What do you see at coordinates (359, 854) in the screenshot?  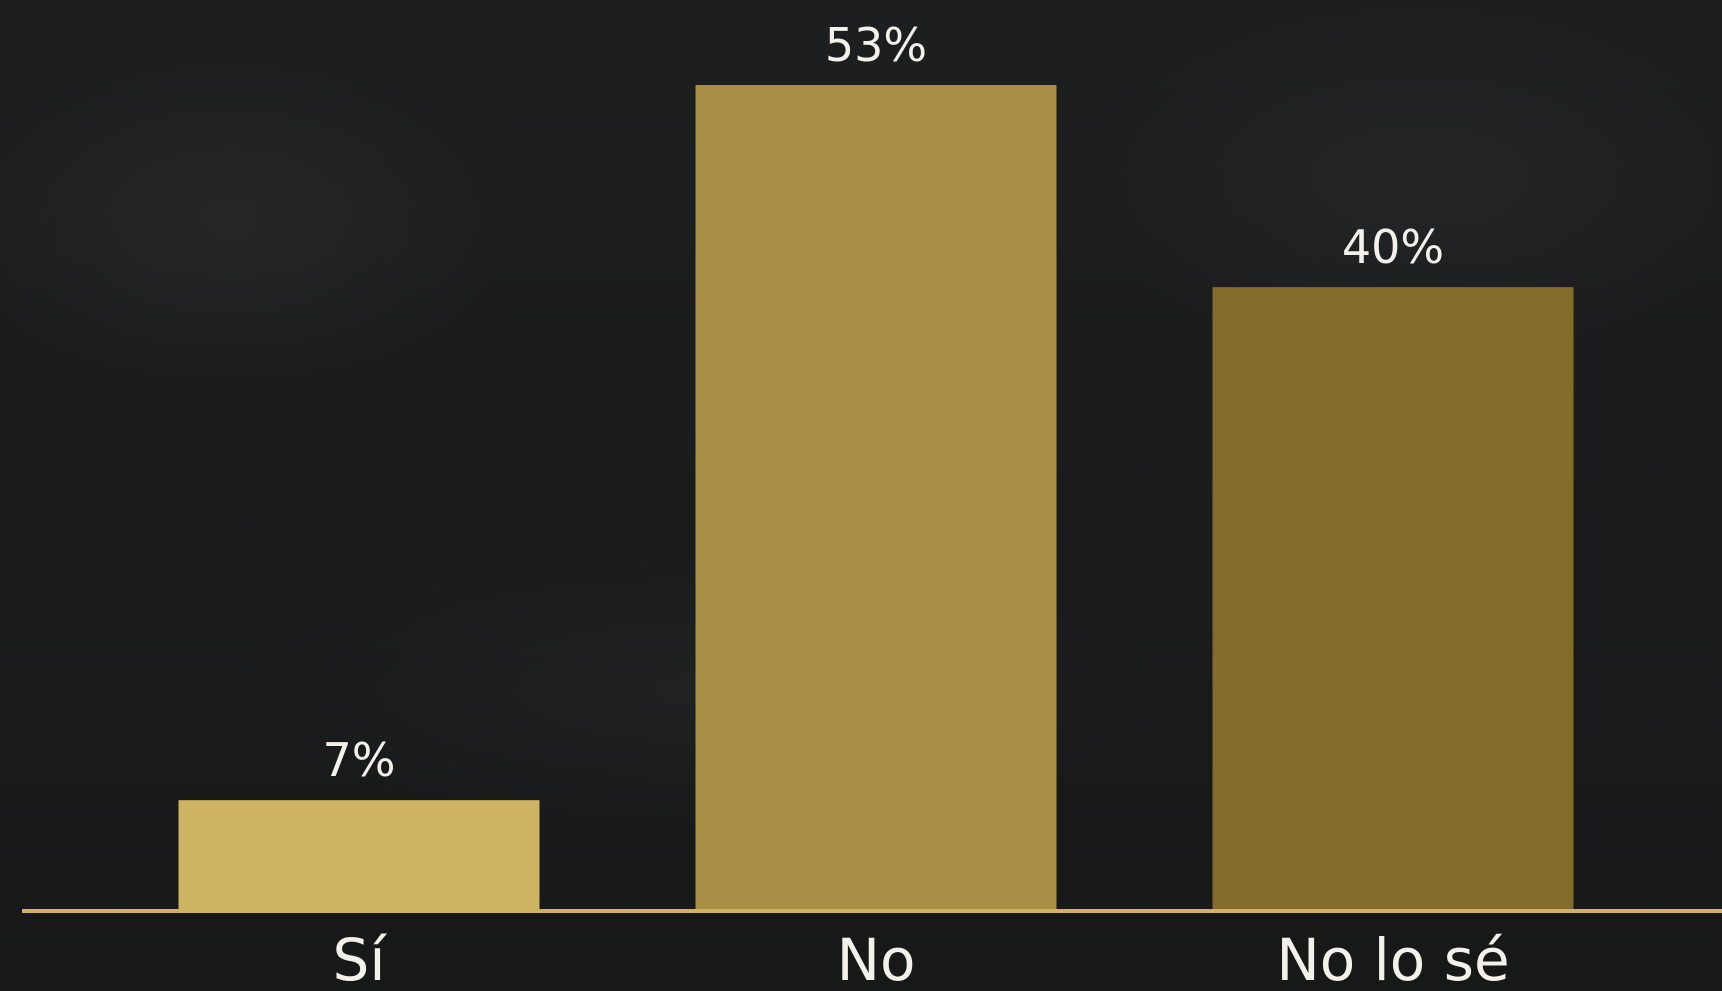 I see `bar-s-` at bounding box center [359, 854].